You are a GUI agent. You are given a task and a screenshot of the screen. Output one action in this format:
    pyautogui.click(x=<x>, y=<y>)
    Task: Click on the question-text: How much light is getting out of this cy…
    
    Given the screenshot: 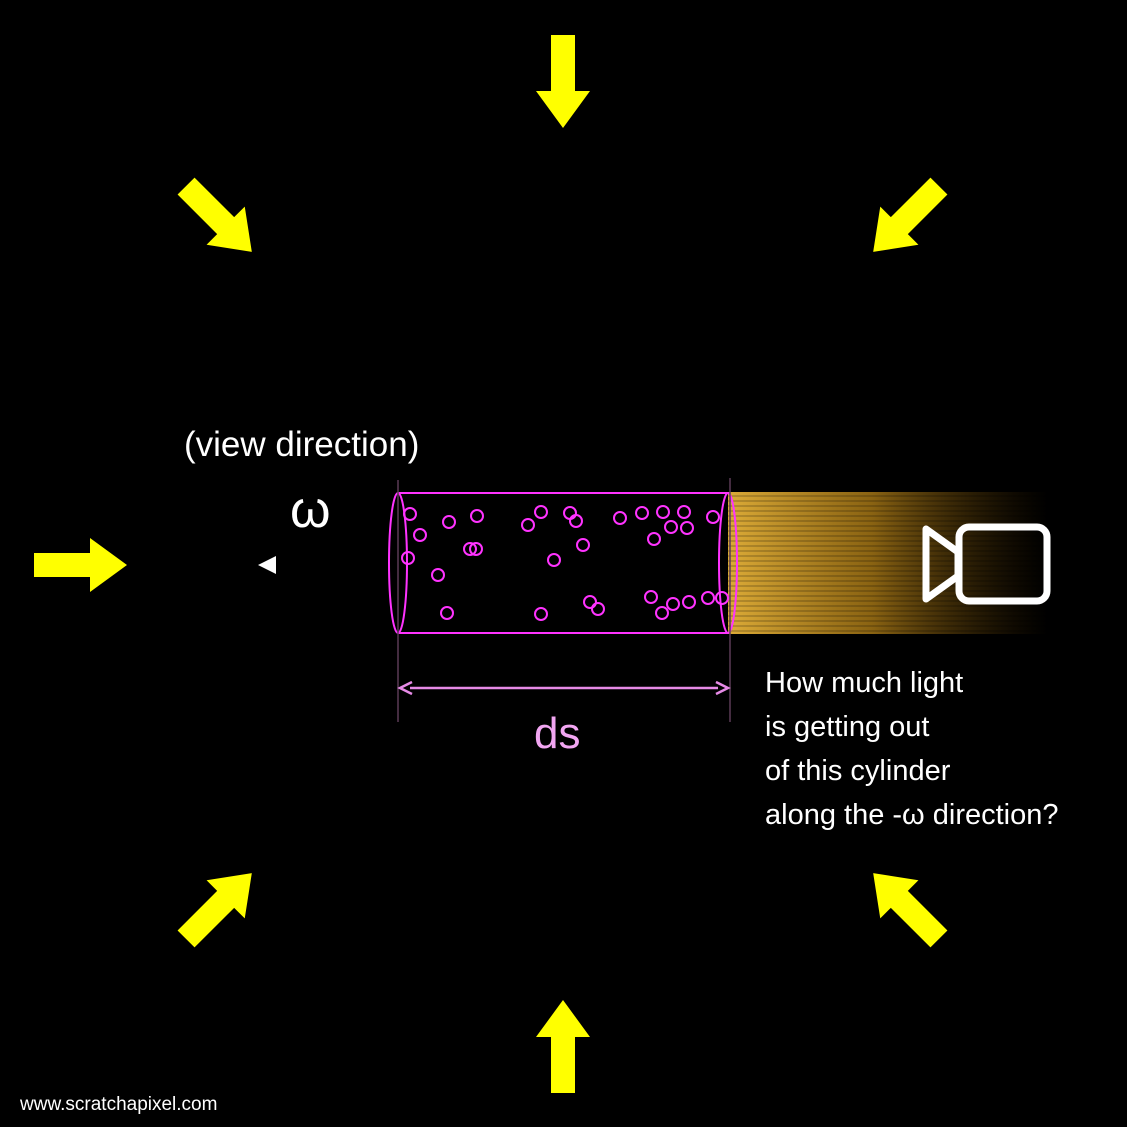 What is the action you would take?
    pyautogui.click(x=911, y=749)
    